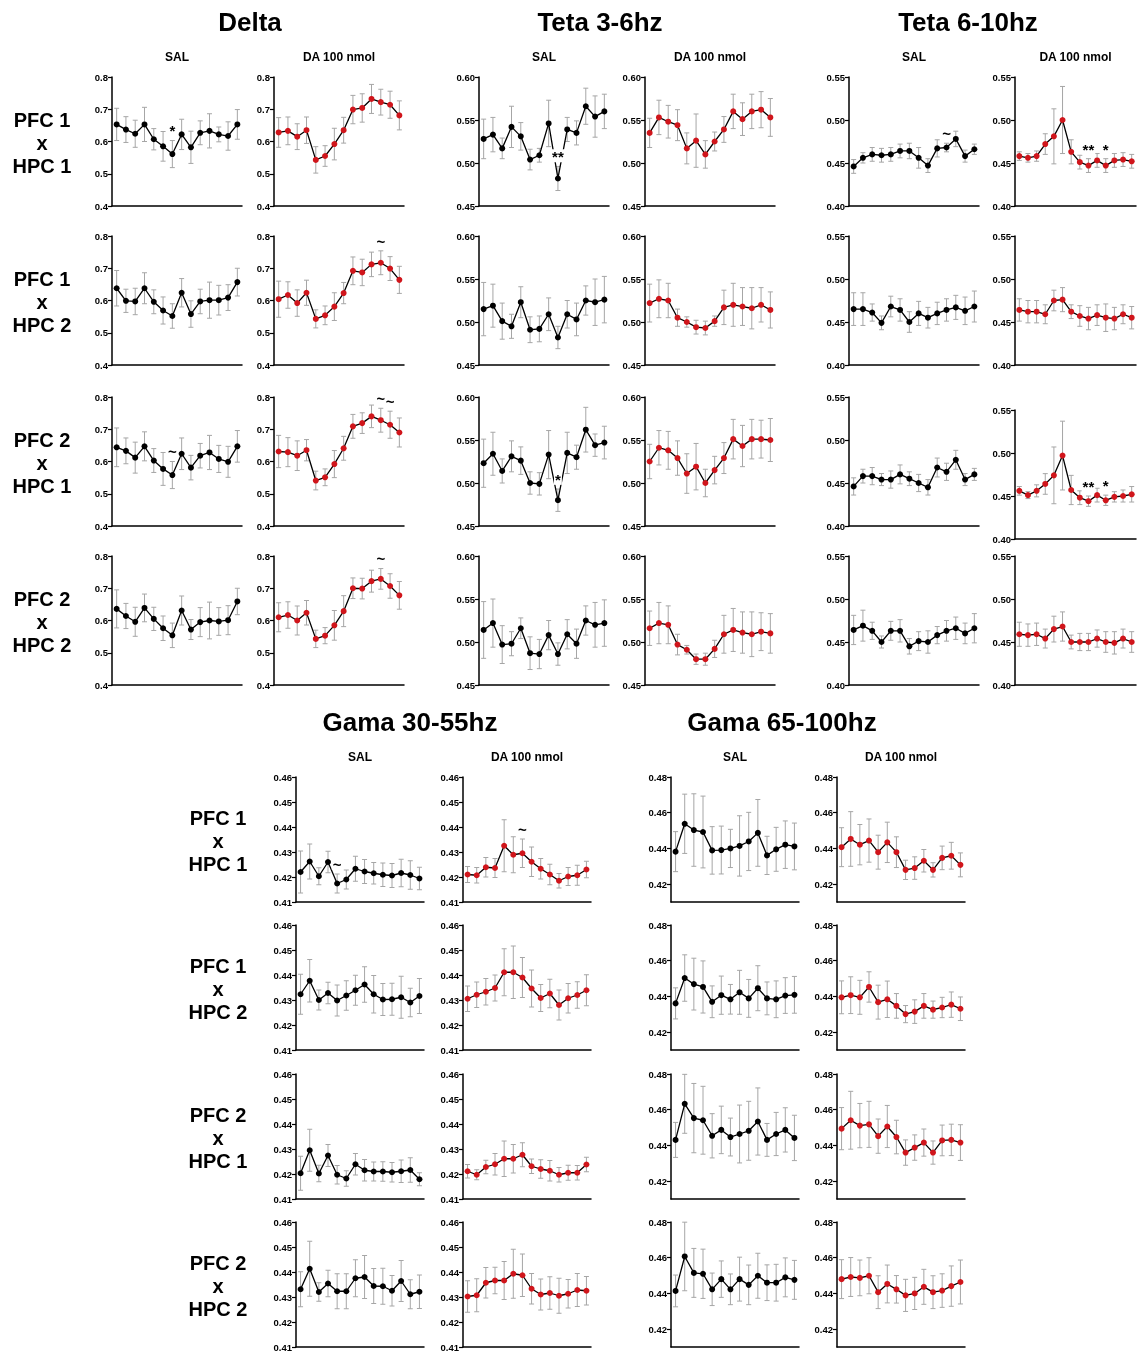 Image resolution: width=1138 pixels, height=1367 pixels. Describe the element at coordinates (42, 462) in the screenshot. I see `y-axis-title: PFC 2 x HPC 1` at that location.